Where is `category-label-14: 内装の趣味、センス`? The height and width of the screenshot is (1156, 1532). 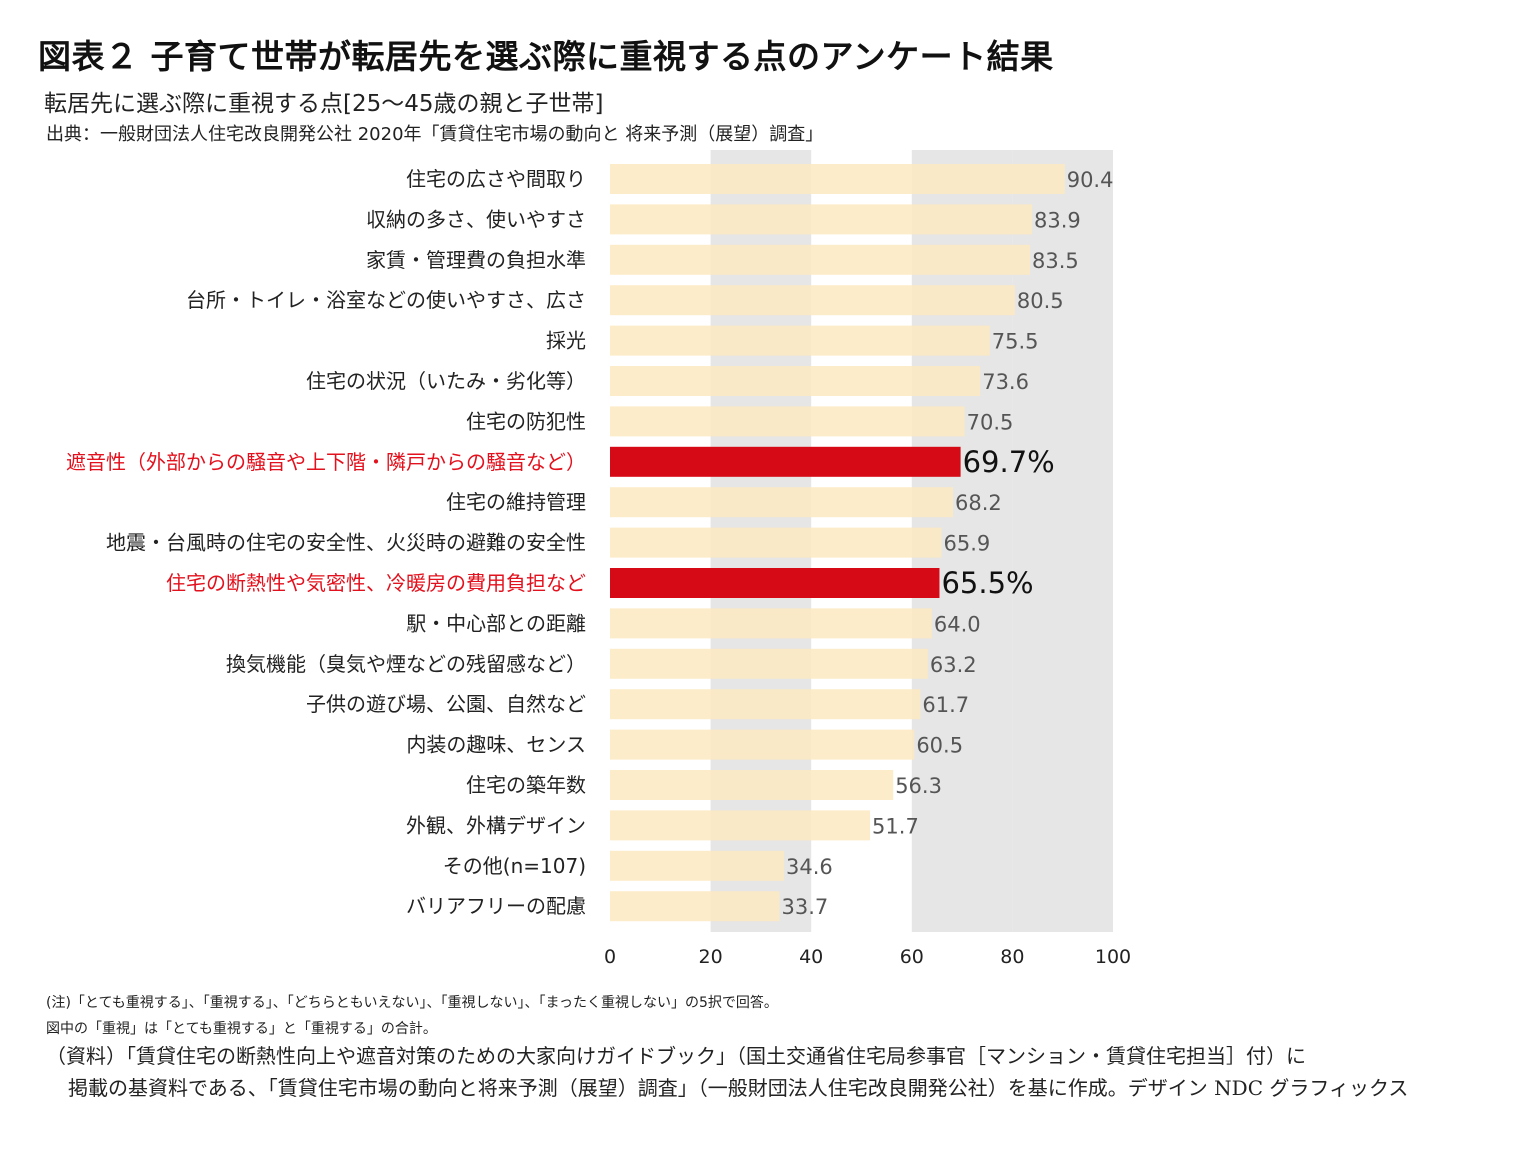 category-label-14: 内装の趣味、センス is located at coordinates (496, 745).